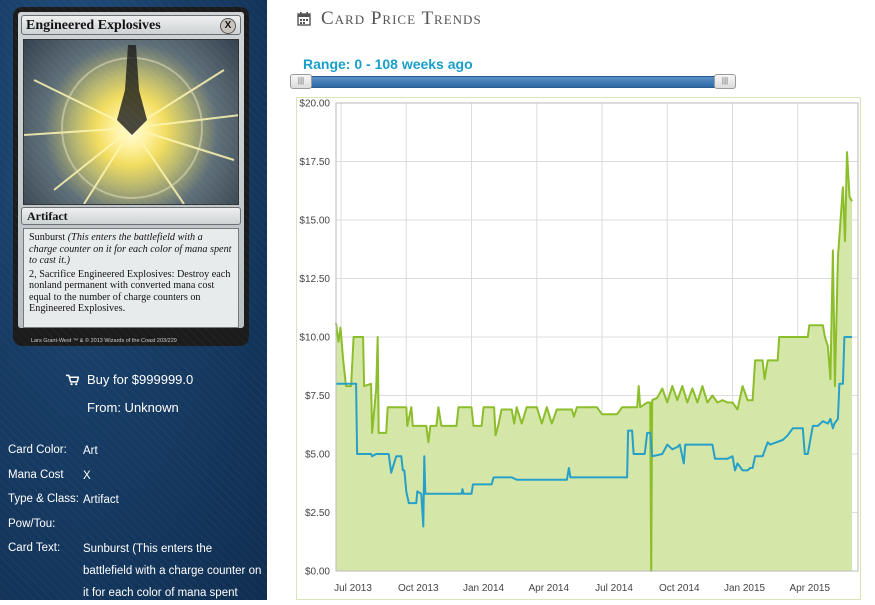 The width and height of the screenshot is (875, 605). What do you see at coordinates (304, 19) in the screenshot?
I see `calendar-icon` at bounding box center [304, 19].